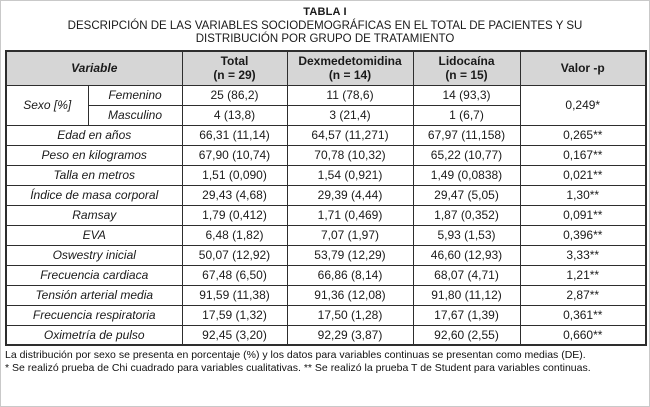  I want to click on cell-lido: 1 (6,7), so click(466, 115).